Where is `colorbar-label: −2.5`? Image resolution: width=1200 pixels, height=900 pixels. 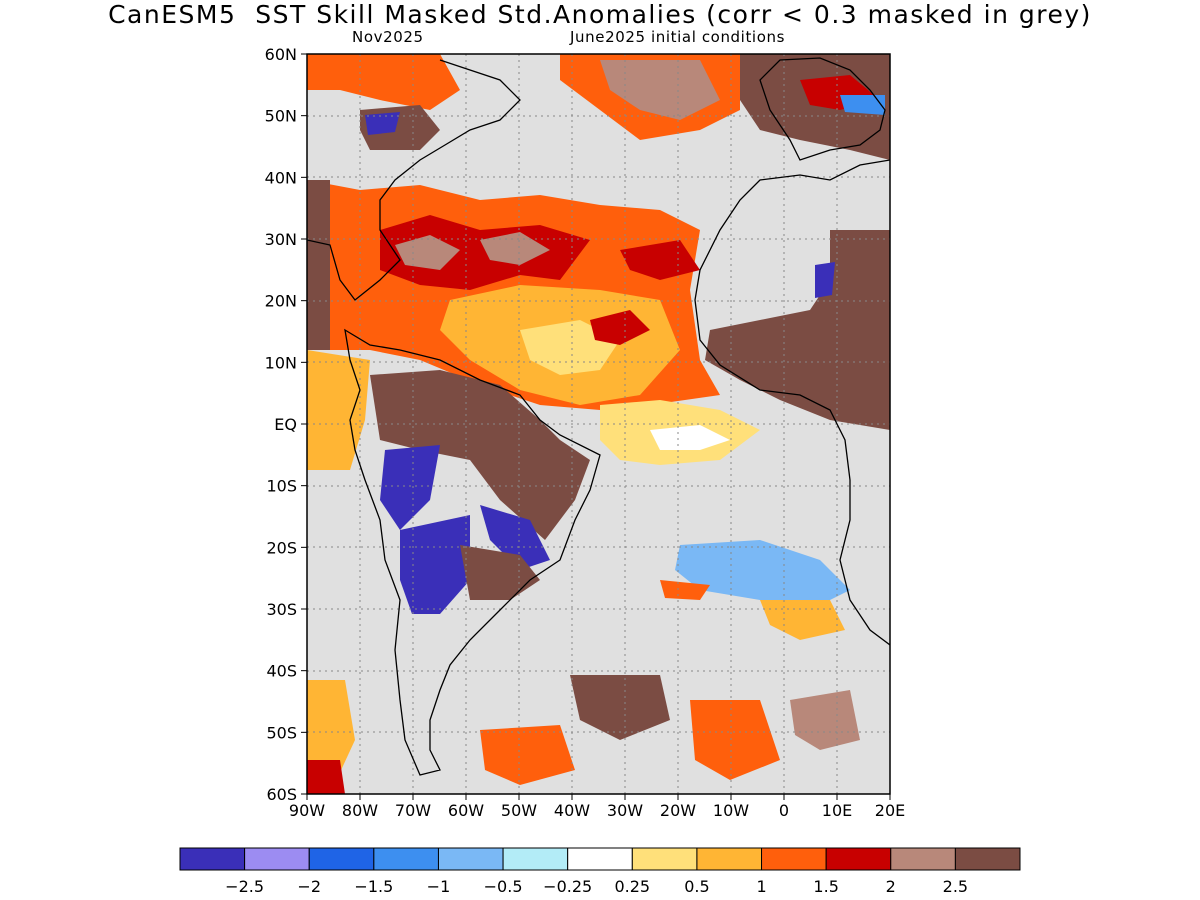 colorbar-label: −2.5 is located at coordinates (244, 886).